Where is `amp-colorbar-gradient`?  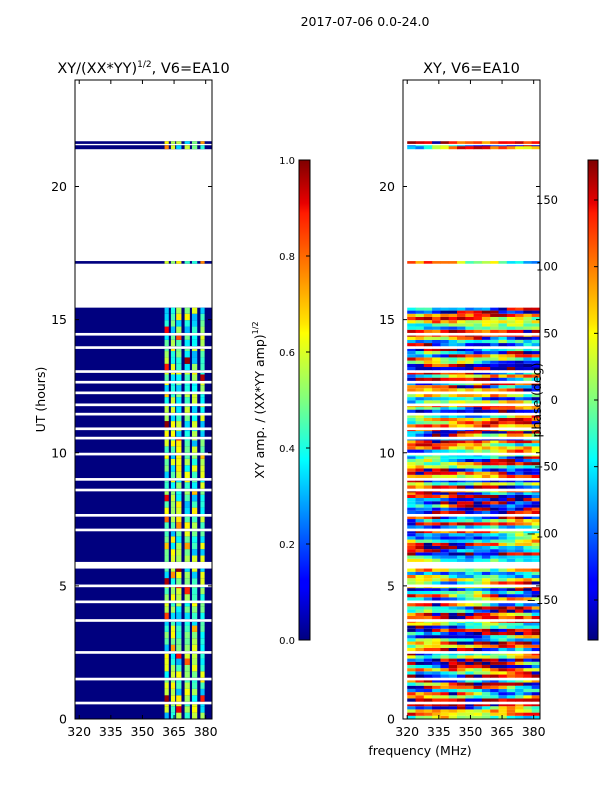
amp-colorbar-gradient is located at coordinates (304, 400).